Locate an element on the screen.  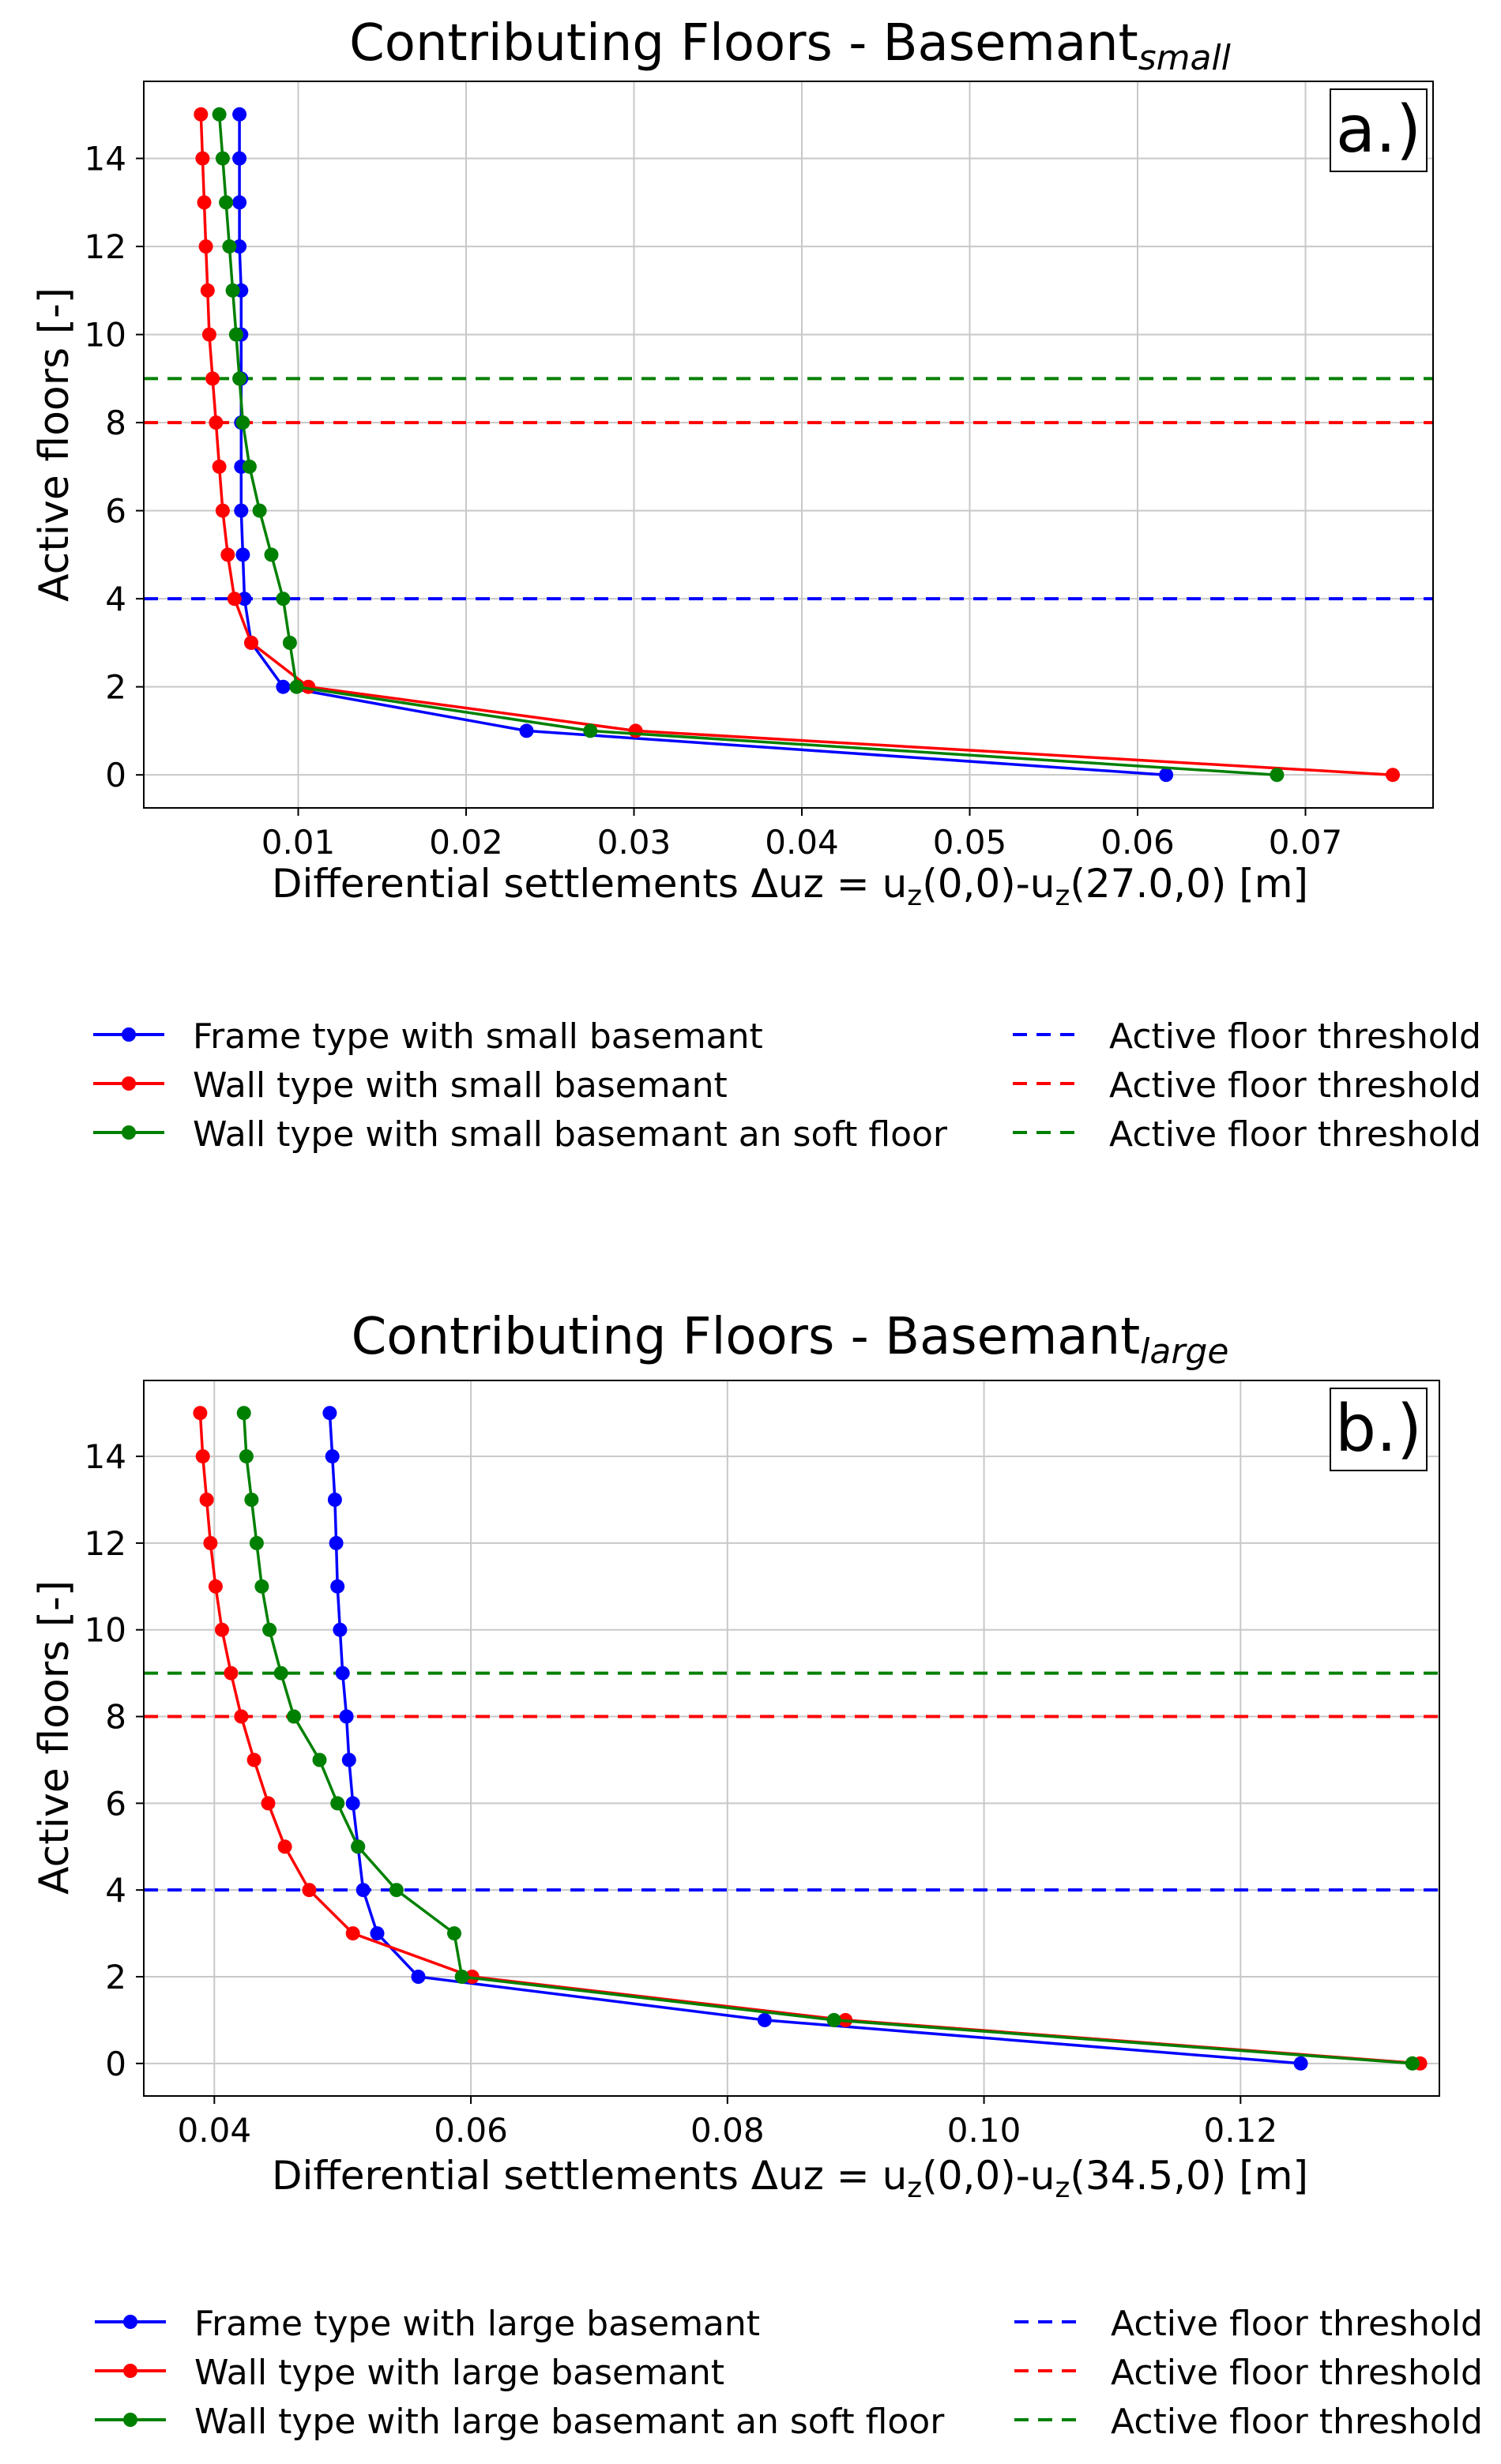
x-tick-label: 0.08 is located at coordinates (728, 2130).